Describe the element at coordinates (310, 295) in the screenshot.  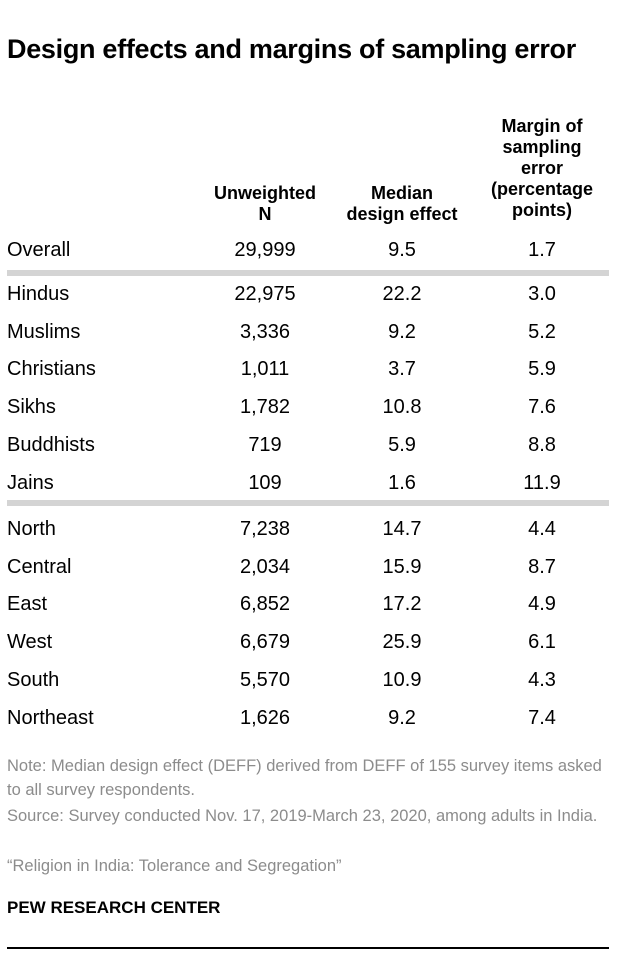
I see `table-row: Hindus 22,975 22.2 3.0` at that location.